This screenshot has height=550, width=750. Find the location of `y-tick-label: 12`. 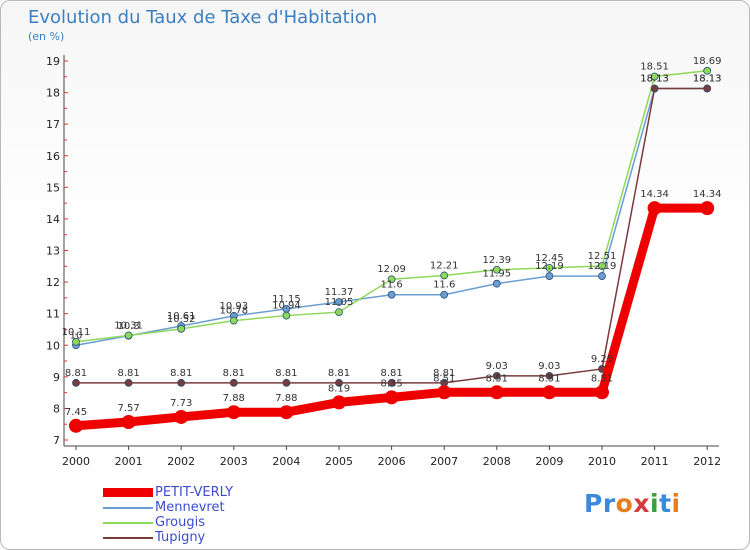

y-tick-label: 12 is located at coordinates (53, 282).